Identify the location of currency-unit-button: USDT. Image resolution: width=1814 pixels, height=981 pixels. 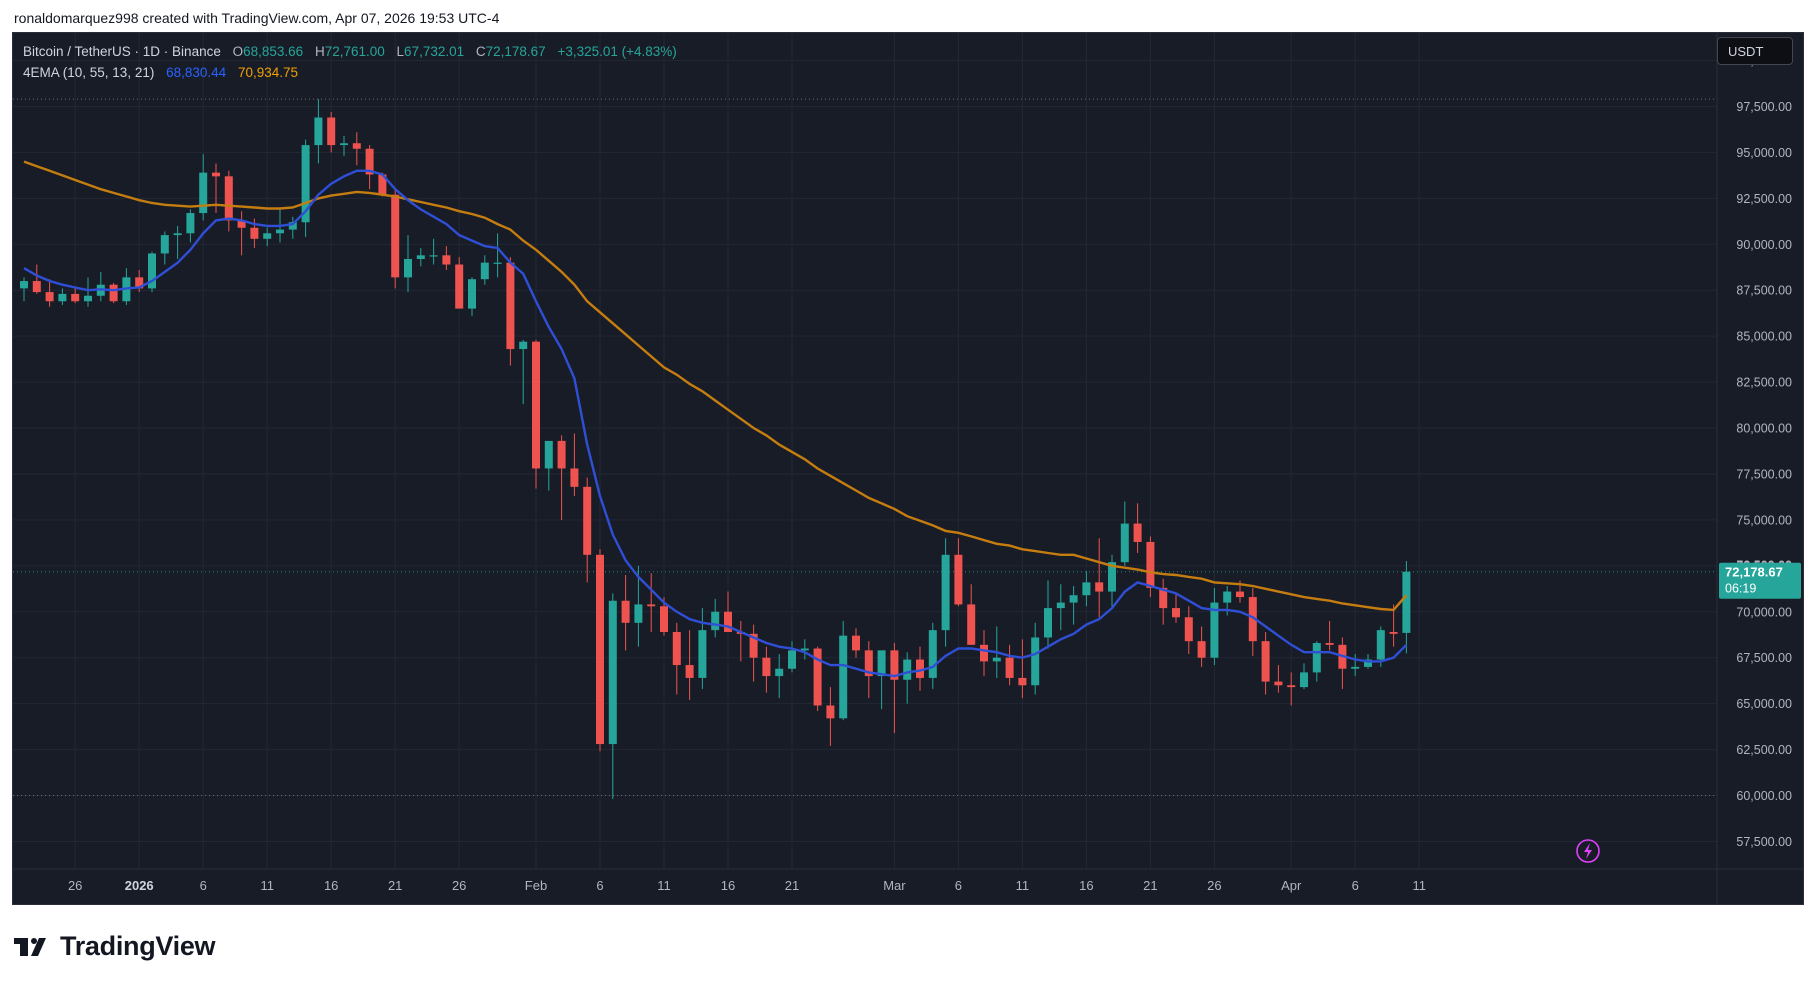
(1755, 51).